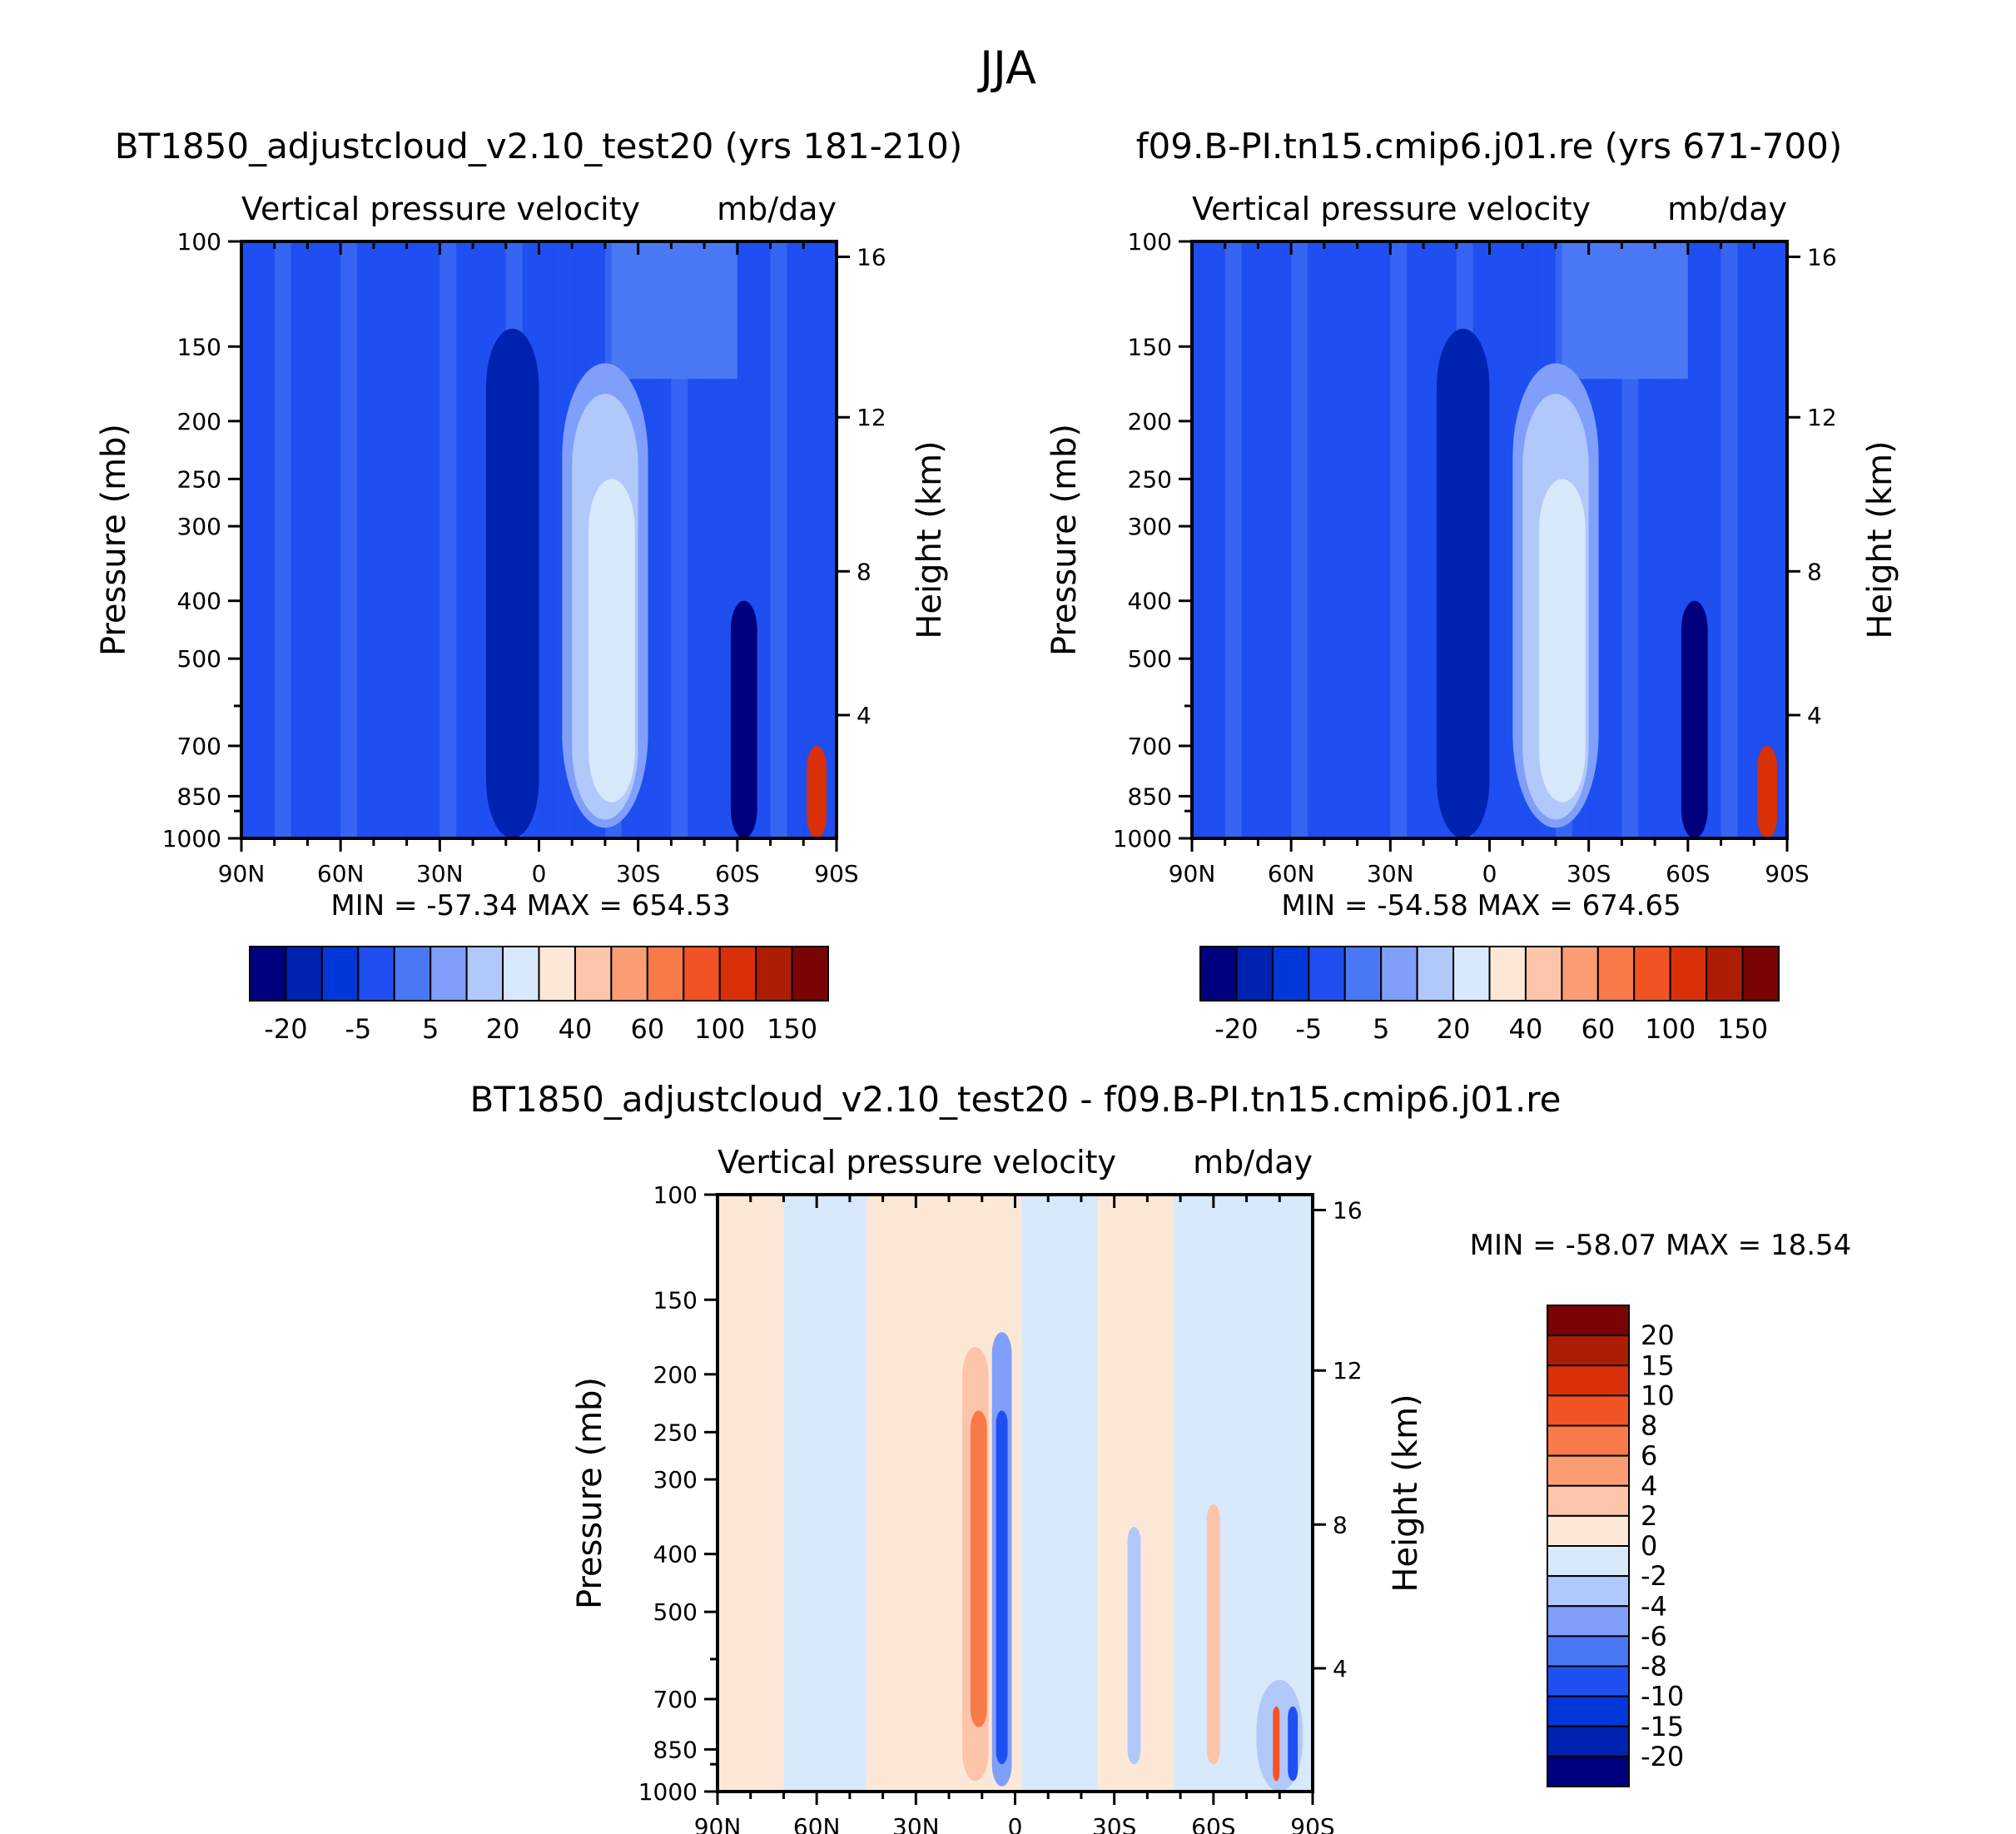  What do you see at coordinates (1662, 1696) in the screenshot?
I see `colorbar-label: -10` at bounding box center [1662, 1696].